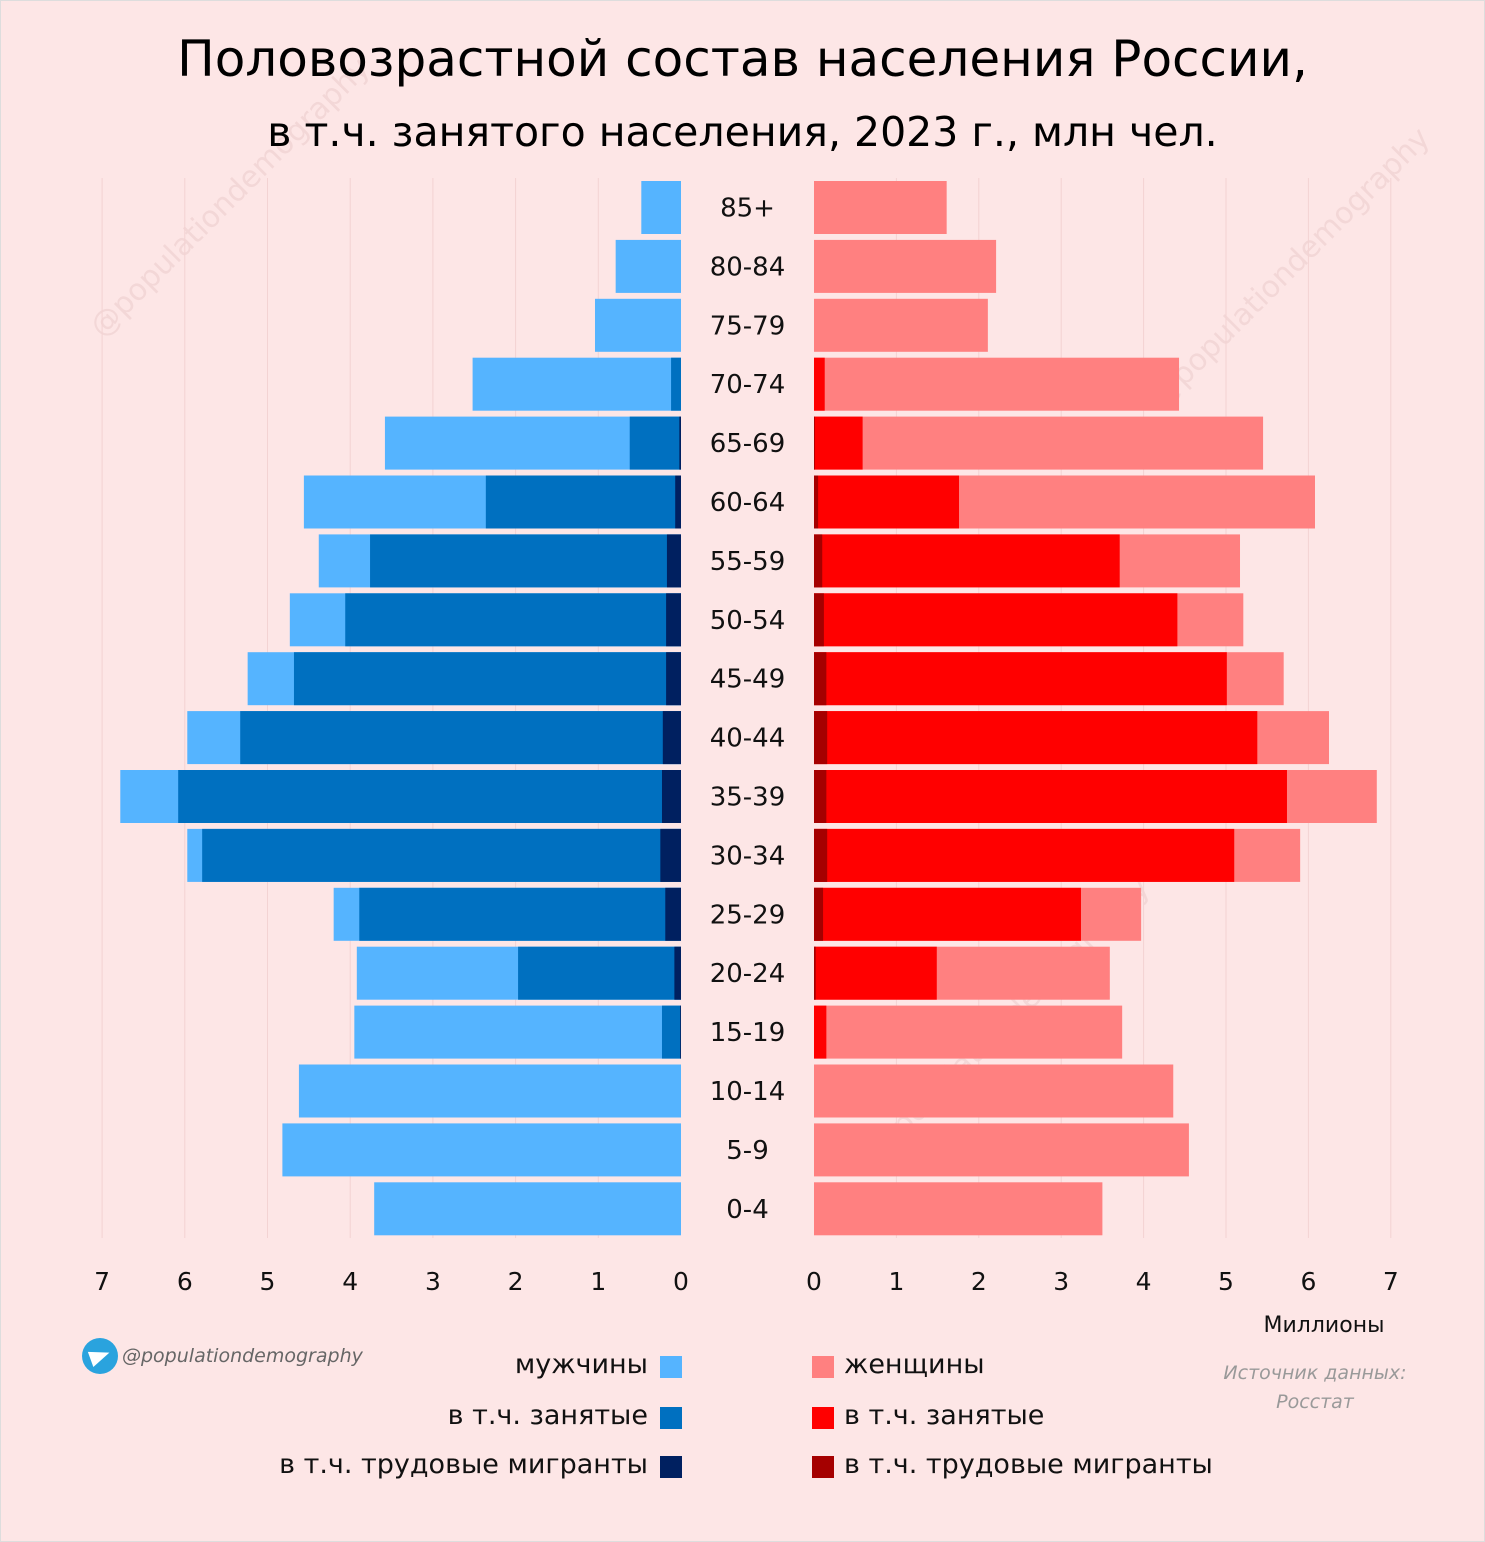 The width and height of the screenshot is (1485, 1542). Describe the element at coordinates (914, 1364) in the screenshot. I see `legend-women: женщины` at that location.